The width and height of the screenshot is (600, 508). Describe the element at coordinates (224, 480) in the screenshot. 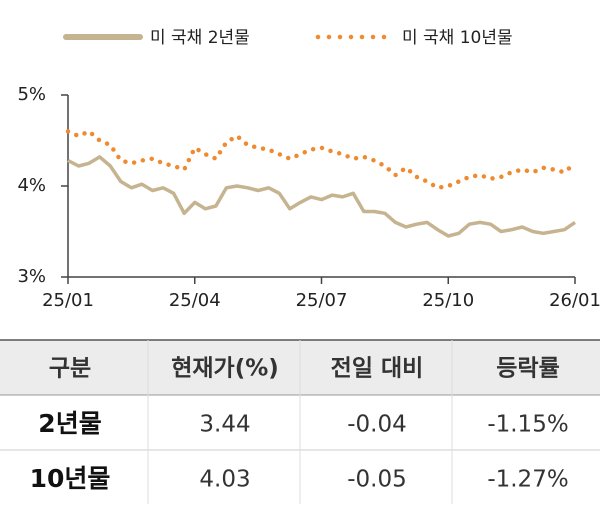

I see `table-cell: 4.03` at that location.